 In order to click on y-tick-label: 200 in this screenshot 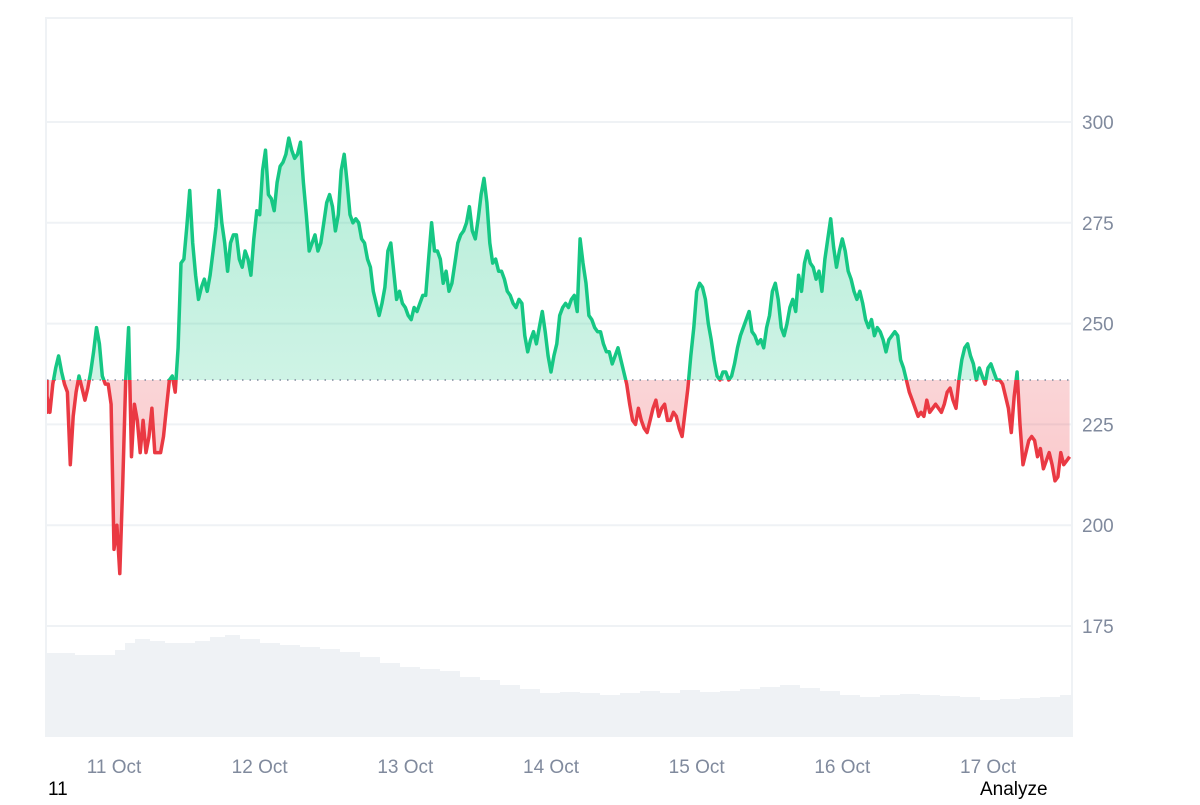, I will do `click(1098, 526)`.